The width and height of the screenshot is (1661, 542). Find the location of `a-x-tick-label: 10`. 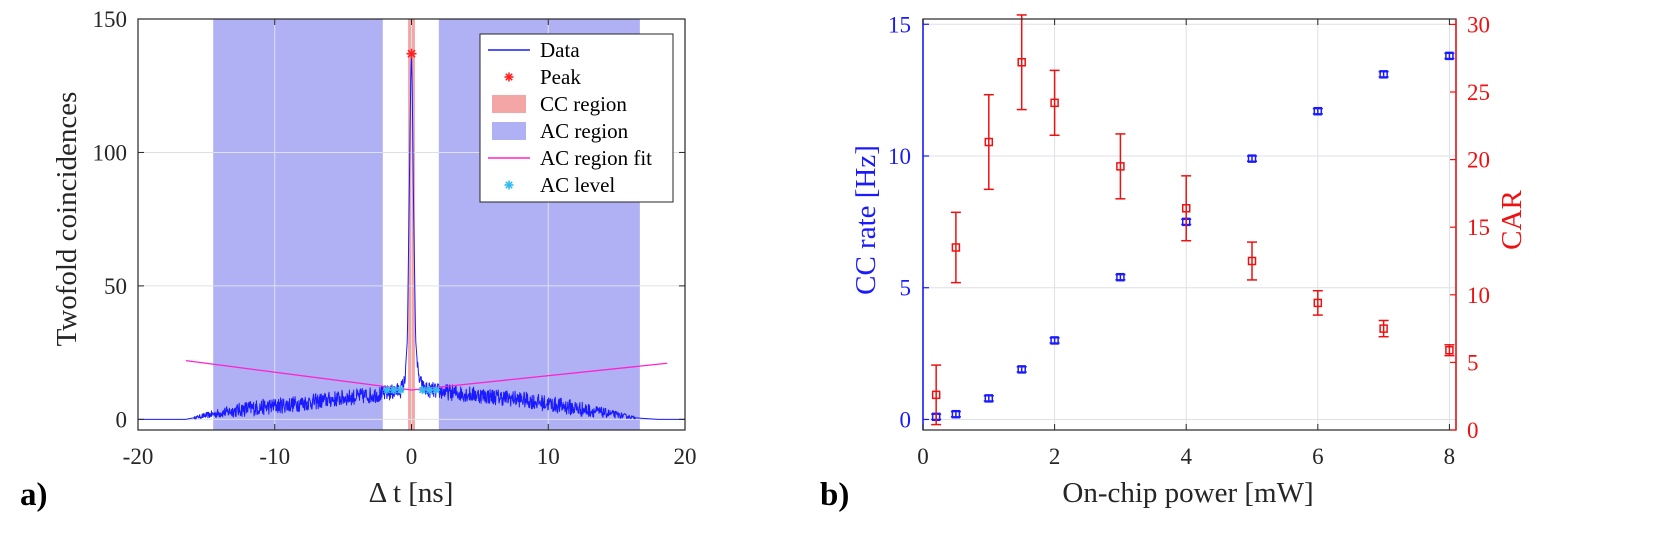

a-x-tick-label: 10 is located at coordinates (548, 456).